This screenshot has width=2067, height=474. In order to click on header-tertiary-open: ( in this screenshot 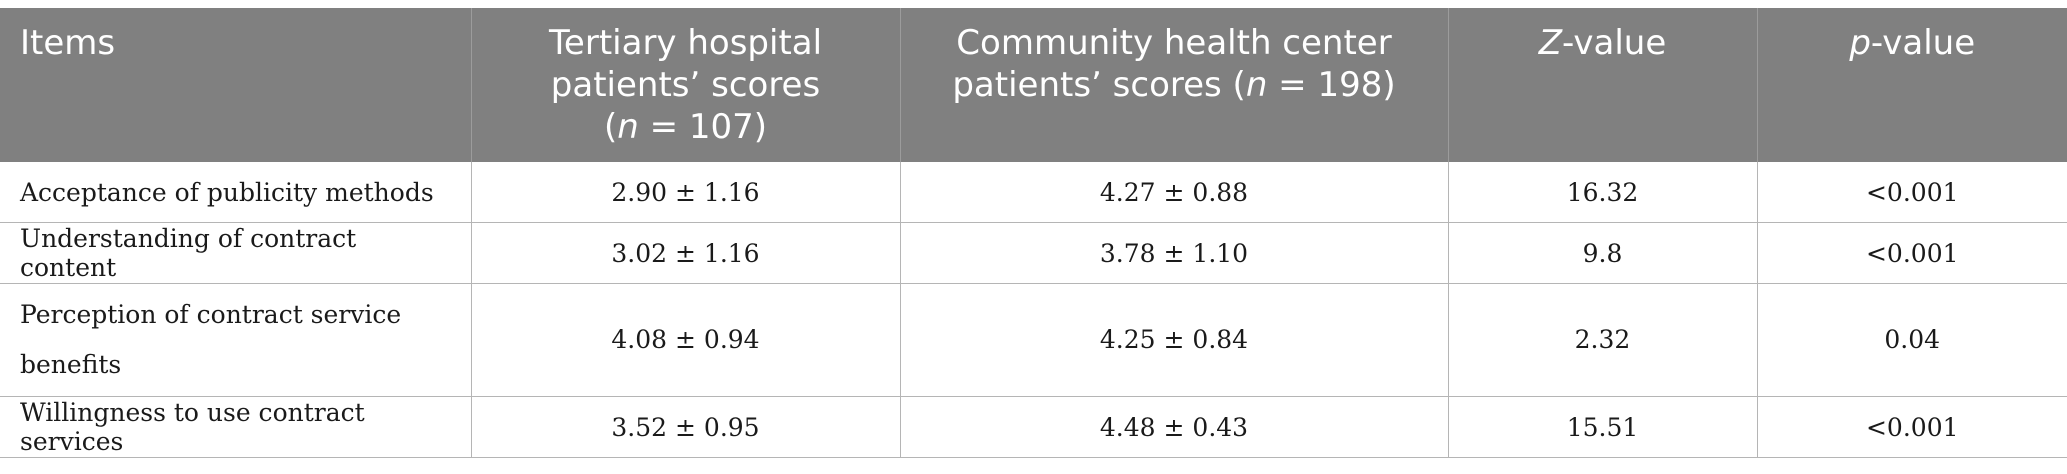, I will do `click(610, 127)`.